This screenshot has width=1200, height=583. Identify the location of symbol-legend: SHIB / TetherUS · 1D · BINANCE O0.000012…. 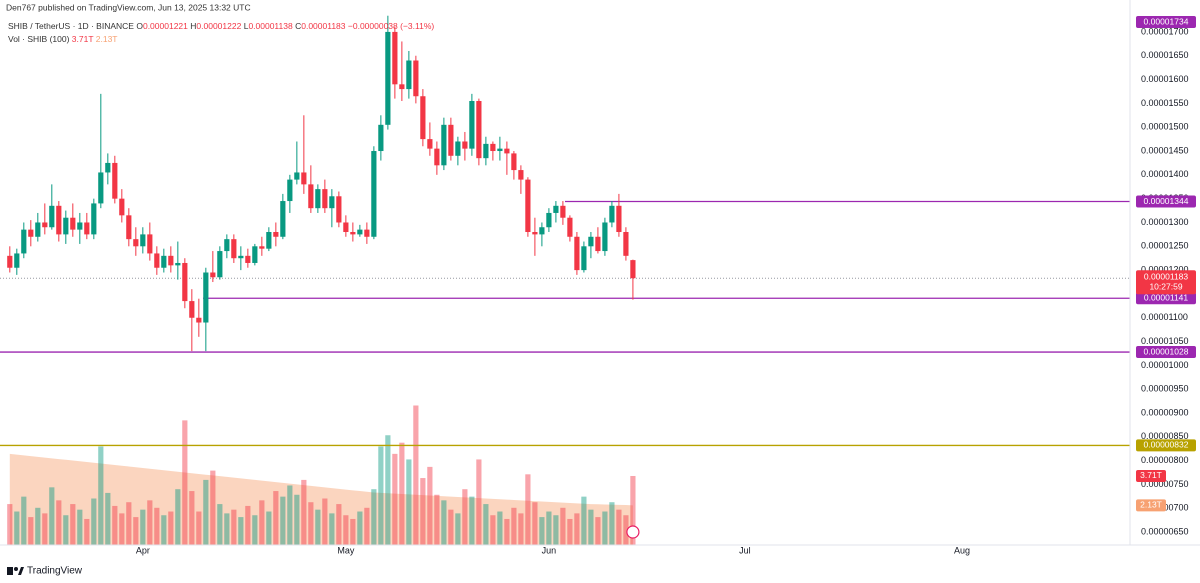
(221, 26).